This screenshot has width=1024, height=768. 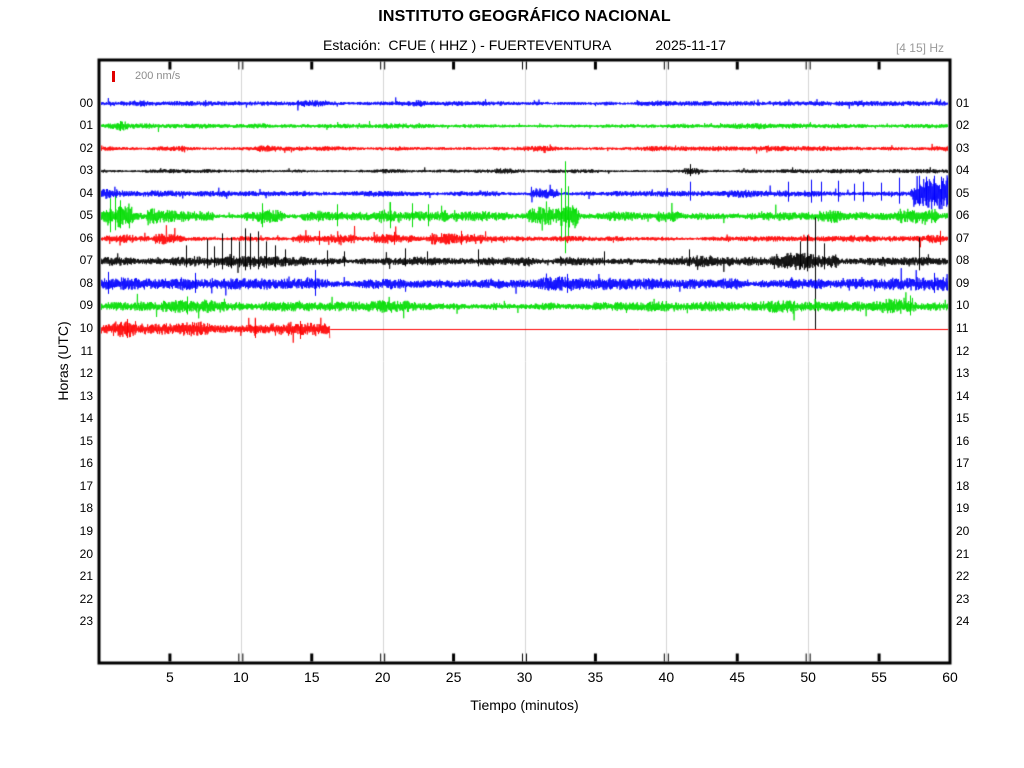 I want to click on x-tick-label: 10, so click(x=241, y=677).